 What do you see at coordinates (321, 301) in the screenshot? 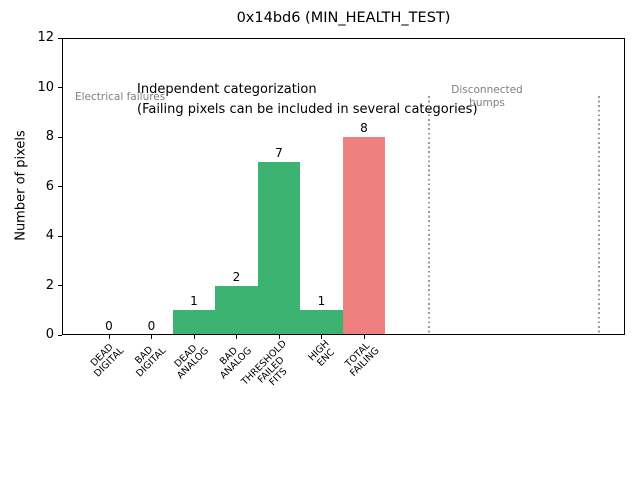
I see `bar-value-label-high-enc: 1` at bounding box center [321, 301].